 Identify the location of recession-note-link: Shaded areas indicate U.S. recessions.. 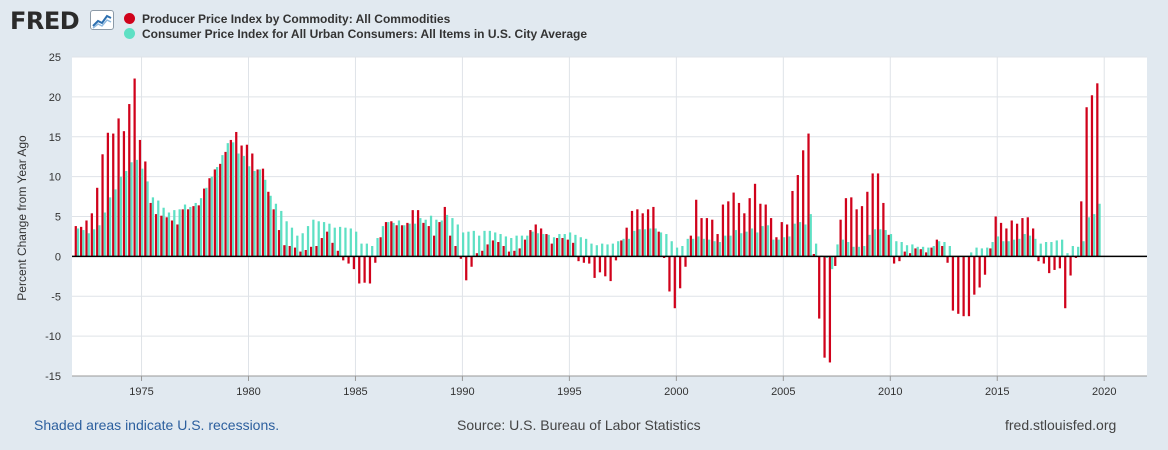
(157, 425).